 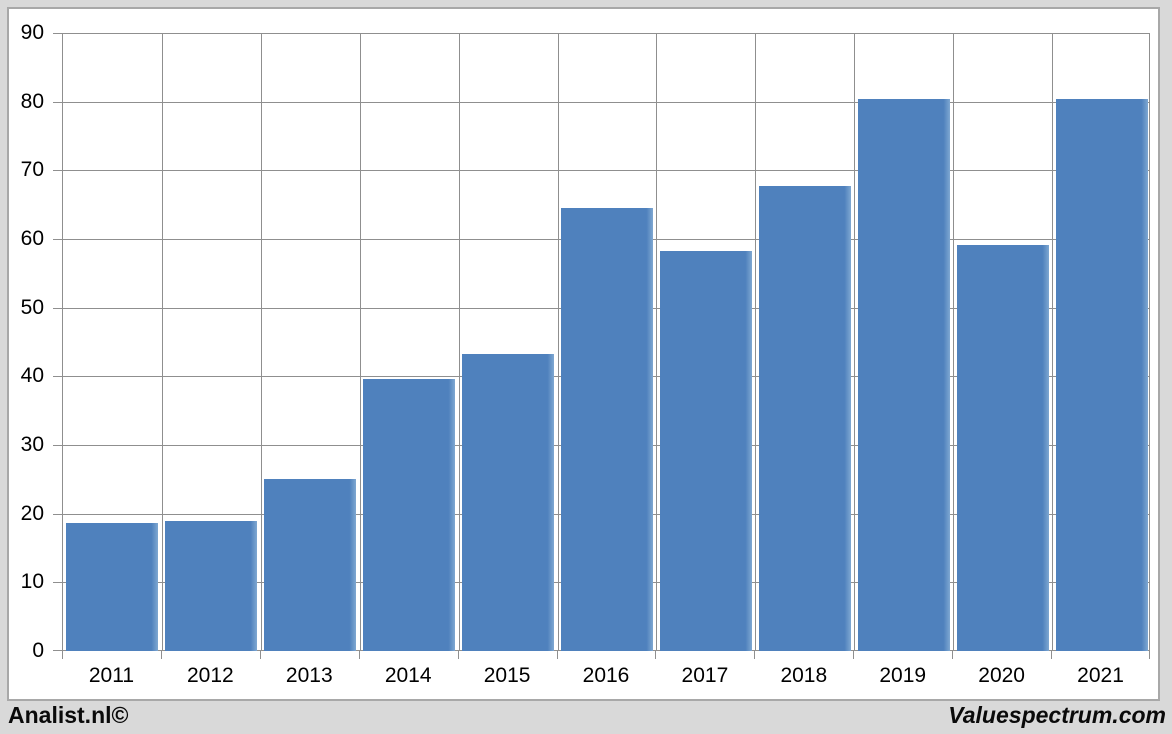 I want to click on x-axis-label-2015: 2015, so click(x=507, y=675).